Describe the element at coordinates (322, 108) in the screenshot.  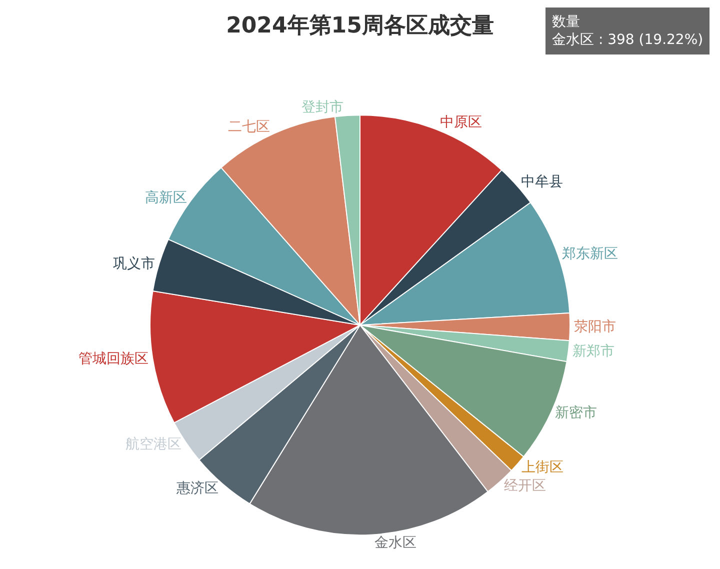
I see `slice-label: 登封市` at that location.